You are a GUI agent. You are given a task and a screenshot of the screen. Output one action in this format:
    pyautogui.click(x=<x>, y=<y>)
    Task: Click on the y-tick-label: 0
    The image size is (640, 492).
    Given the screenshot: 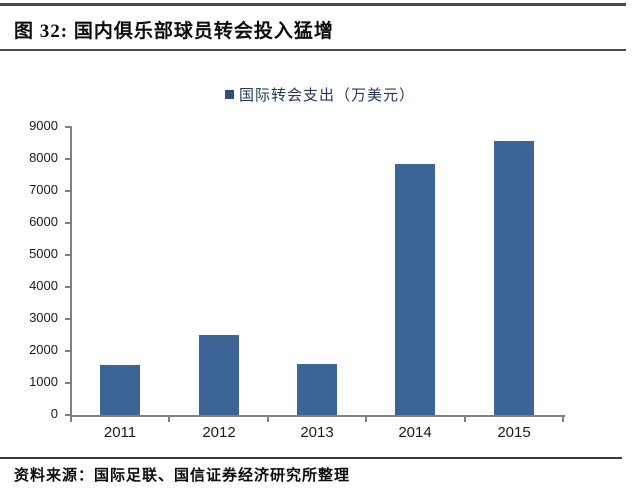 What is the action you would take?
    pyautogui.click(x=54, y=413)
    